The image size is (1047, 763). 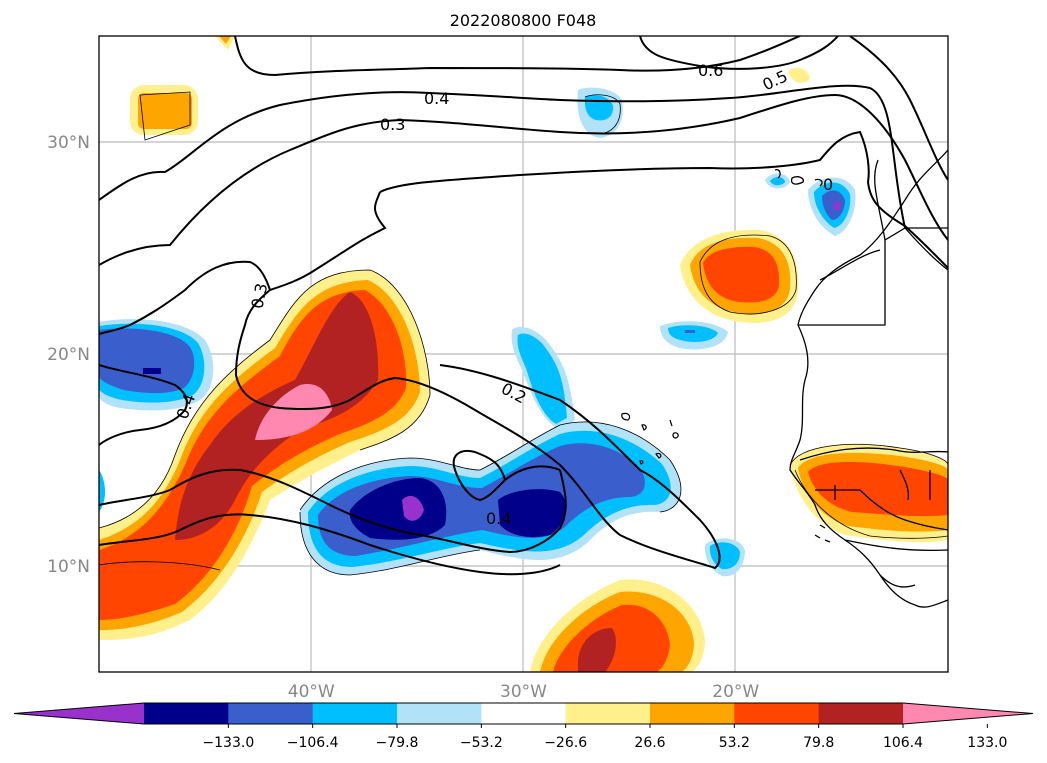 What do you see at coordinates (861, 378) in the screenshot?
I see `coastlines` at bounding box center [861, 378].